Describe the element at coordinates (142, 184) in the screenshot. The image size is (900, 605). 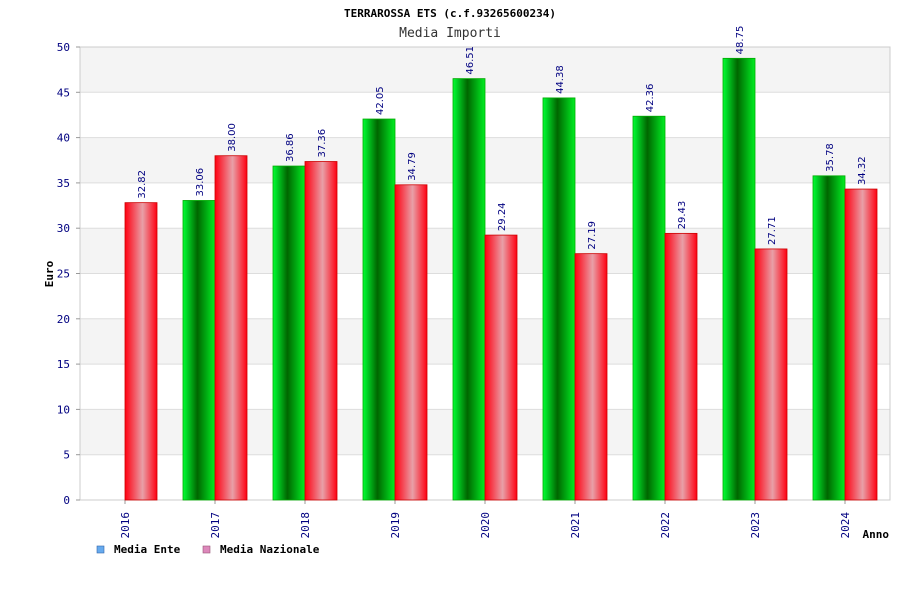
I see `data-label: 32.82` at that location.